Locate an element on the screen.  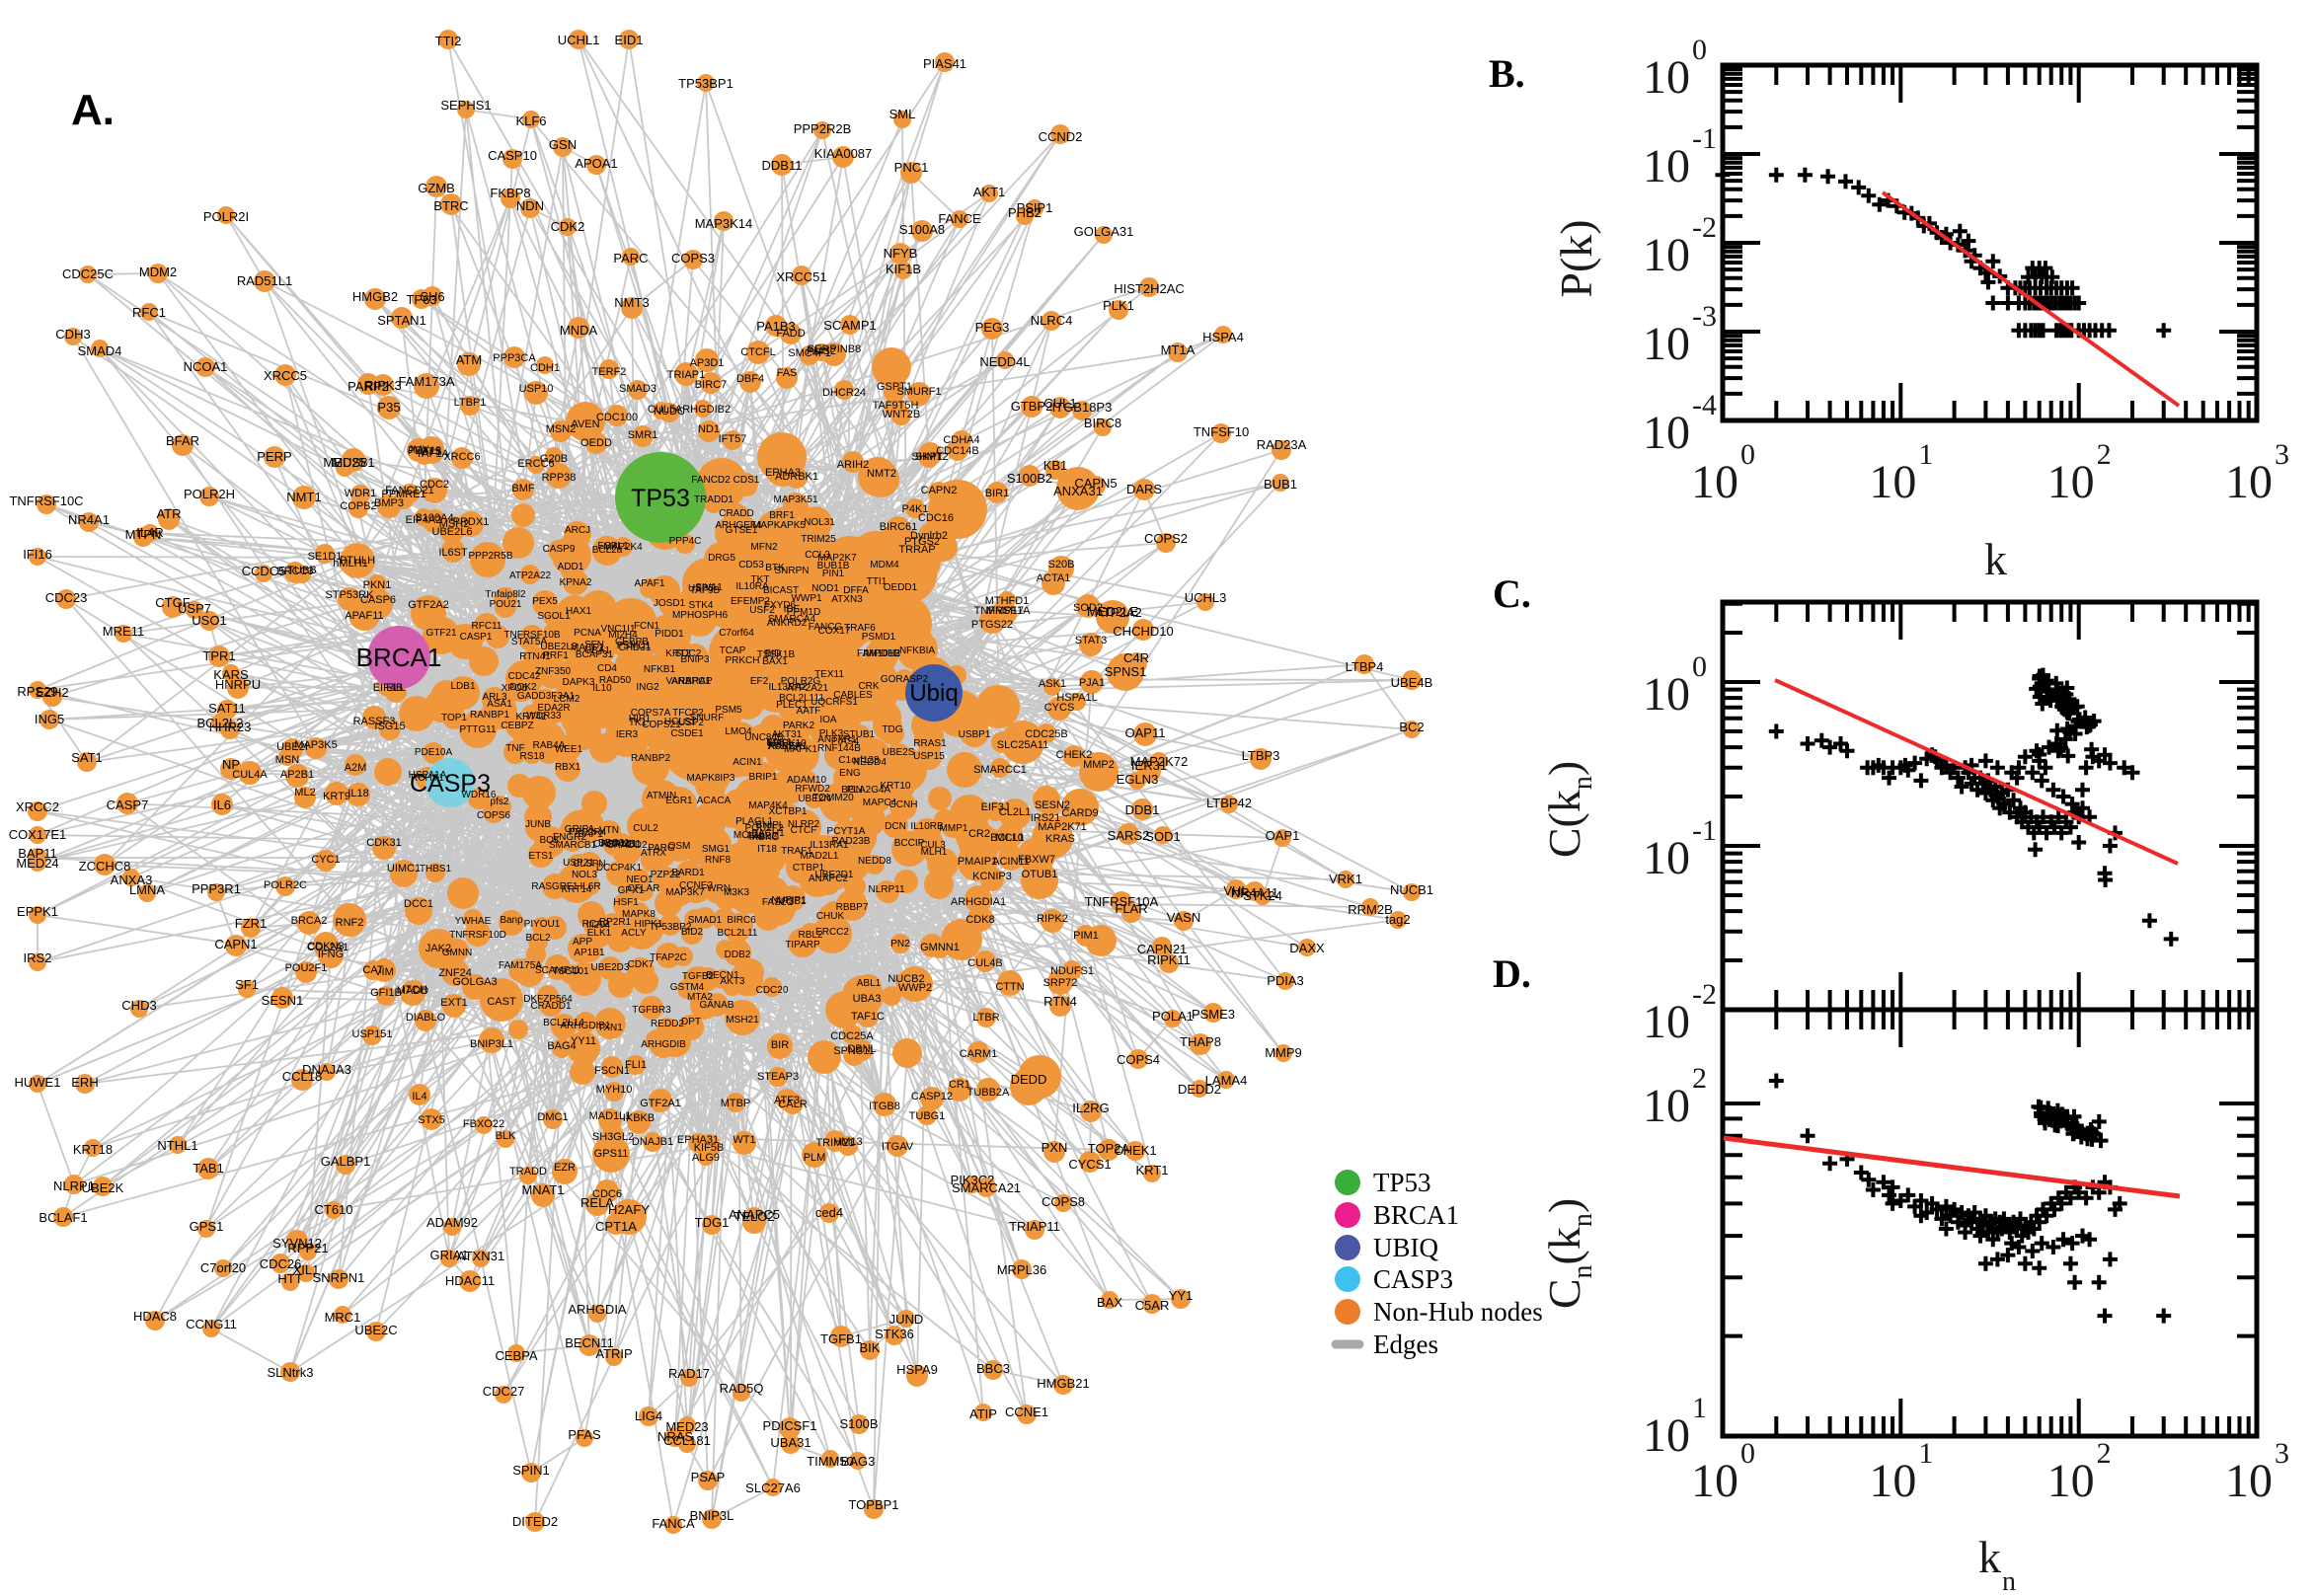
svg-text: GTBP2 is located at coordinates (1032, 406).